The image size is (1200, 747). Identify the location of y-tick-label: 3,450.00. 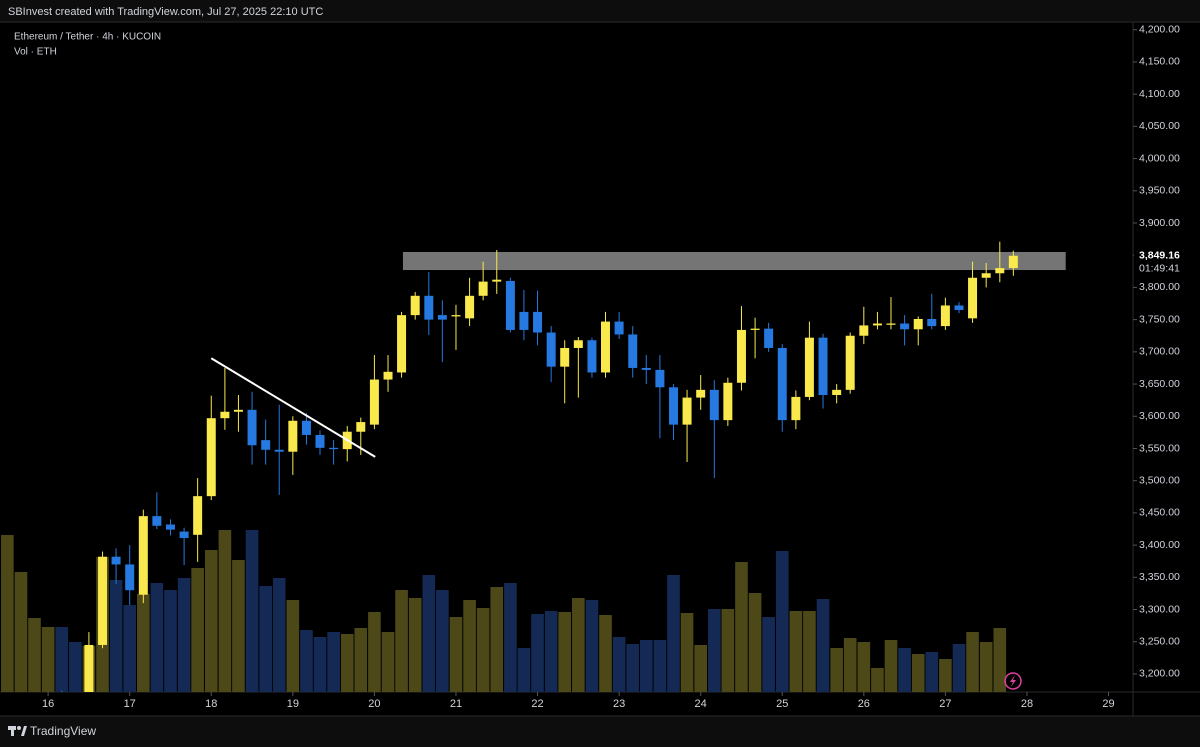
(1159, 513).